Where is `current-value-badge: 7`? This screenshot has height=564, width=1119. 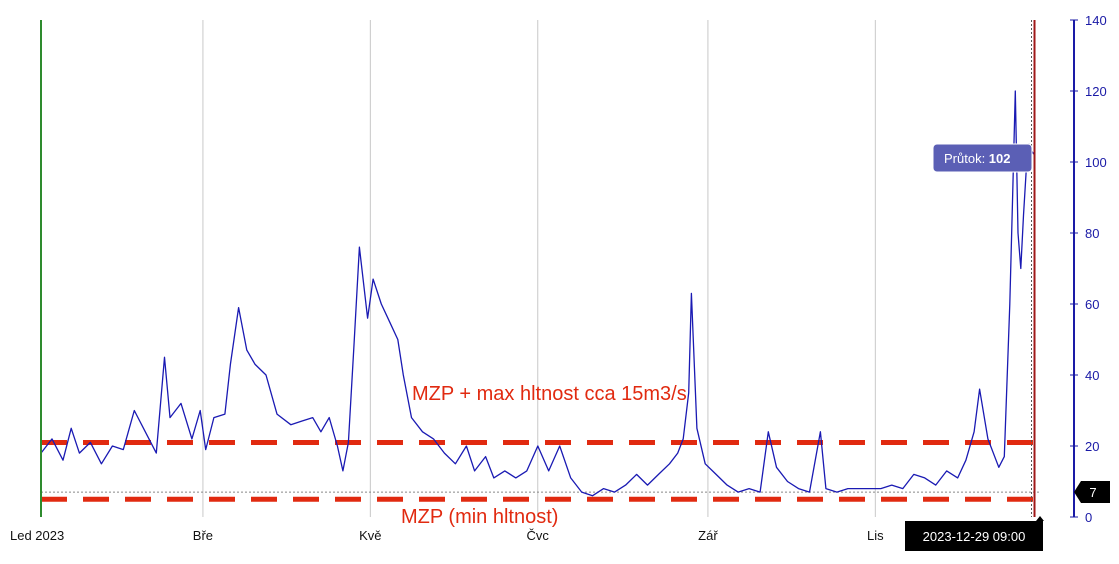 current-value-badge: 7 is located at coordinates (1092, 492).